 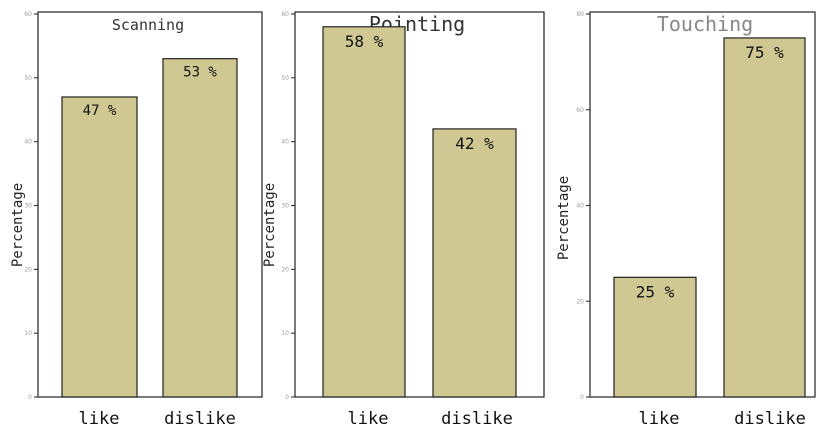 What do you see at coordinates (705, 24) in the screenshot?
I see `chart-title: Touching` at bounding box center [705, 24].